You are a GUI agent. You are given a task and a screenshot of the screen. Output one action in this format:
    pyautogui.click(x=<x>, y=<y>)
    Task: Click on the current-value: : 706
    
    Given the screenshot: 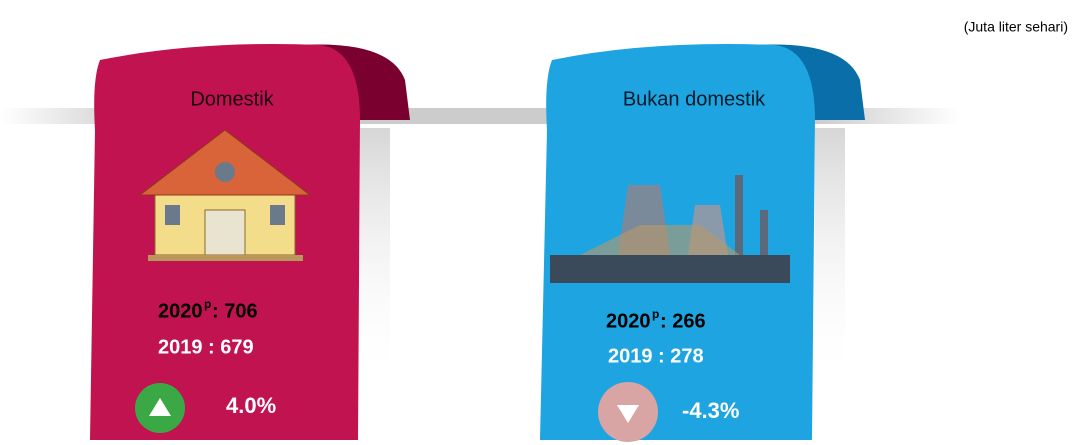 What is the action you would take?
    pyautogui.click(x=235, y=311)
    